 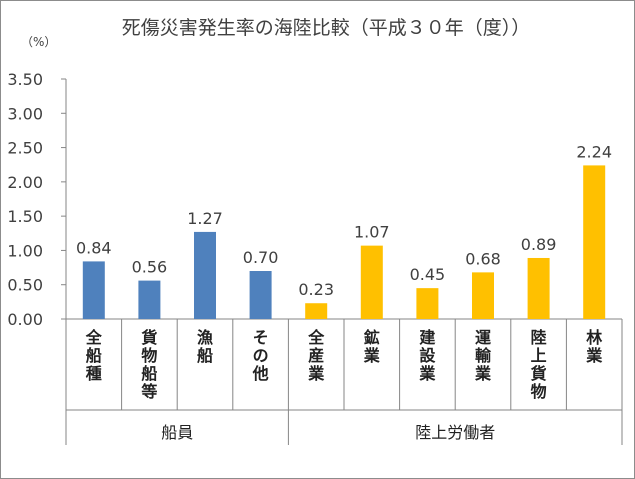 I want to click on y-tick-label: 2.50, so click(x=25, y=148).